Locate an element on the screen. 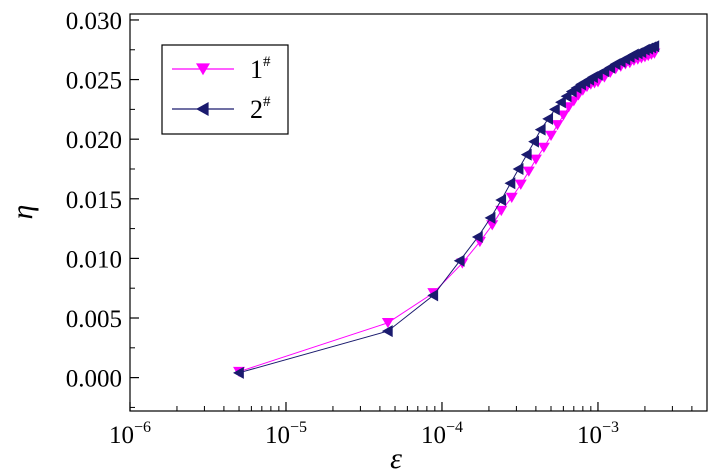 This screenshot has width=723, height=472. y-axis-title: η is located at coordinates (22, 212).